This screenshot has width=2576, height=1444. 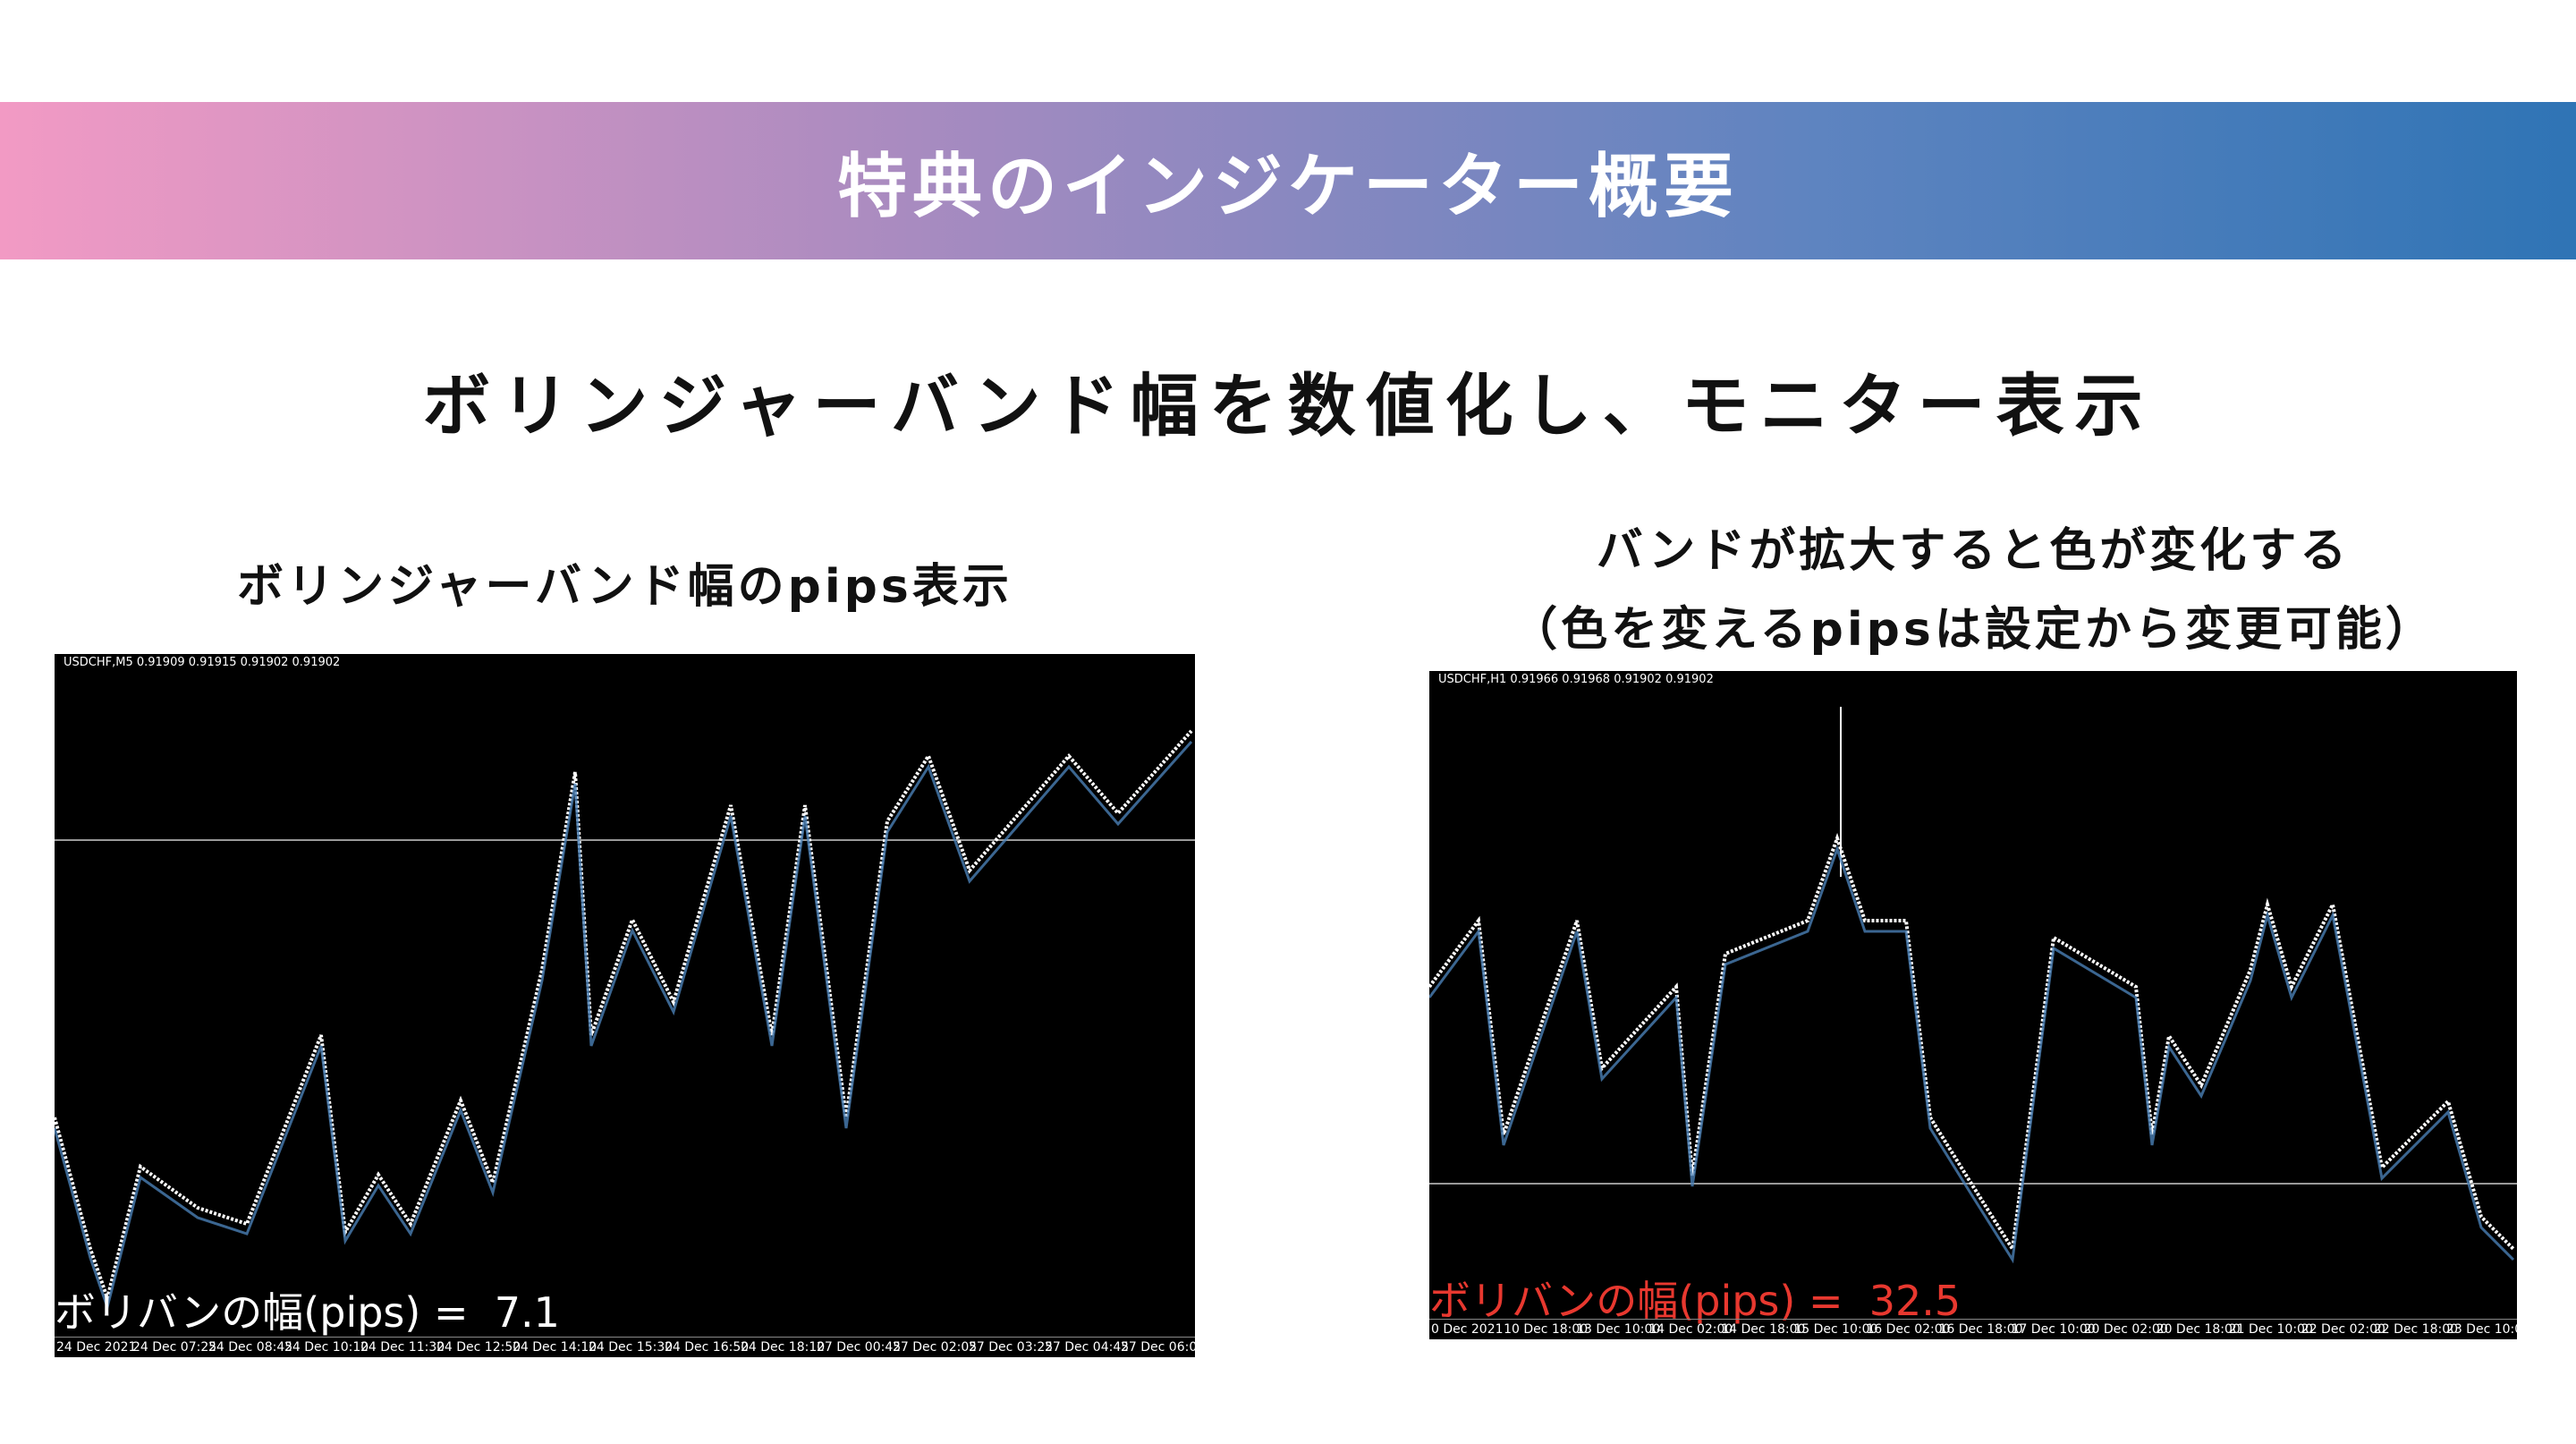 I want to click on caption: バンドが拡大すると色が変化する （色を変えるpipsは設定から変更可能）, so click(x=1973, y=590).